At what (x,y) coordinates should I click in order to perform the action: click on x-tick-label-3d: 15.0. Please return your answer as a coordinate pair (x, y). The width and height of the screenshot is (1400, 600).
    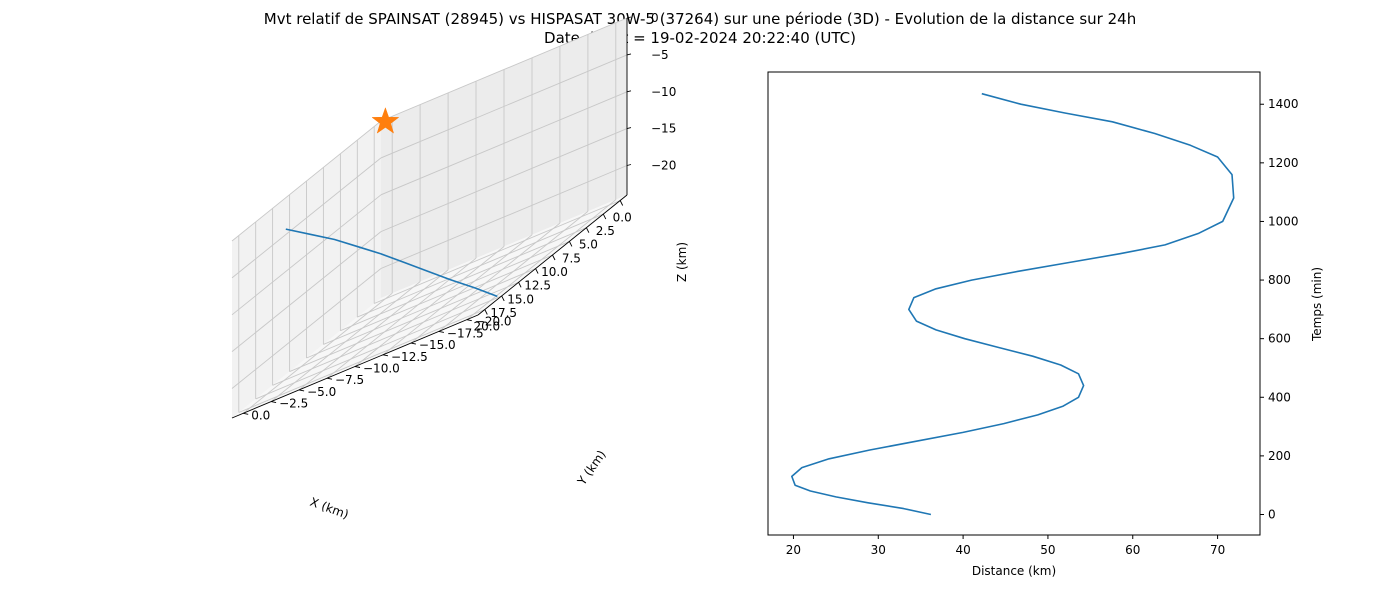
    Looking at the image, I should click on (520, 299).